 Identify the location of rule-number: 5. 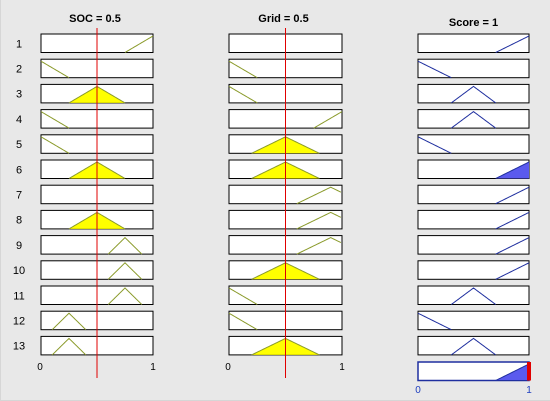
(19, 145).